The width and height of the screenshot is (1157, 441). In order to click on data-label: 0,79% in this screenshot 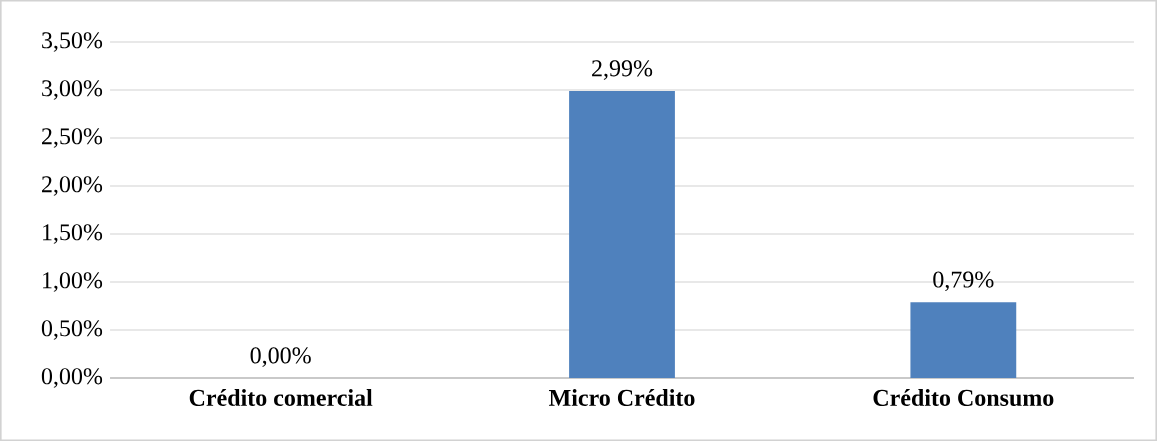, I will do `click(963, 281)`.